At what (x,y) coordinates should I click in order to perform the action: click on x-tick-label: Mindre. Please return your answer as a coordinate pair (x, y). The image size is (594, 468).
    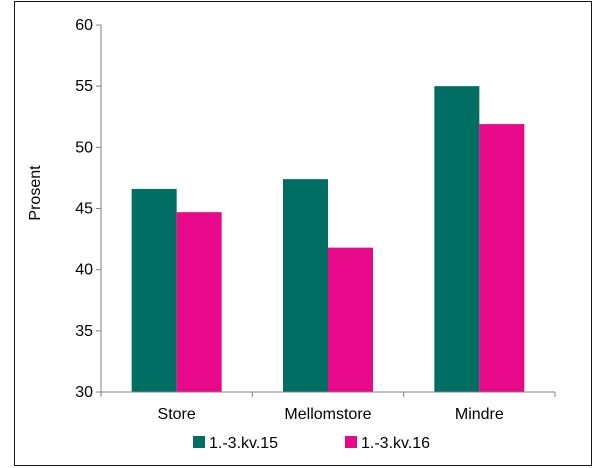
    Looking at the image, I should click on (479, 414).